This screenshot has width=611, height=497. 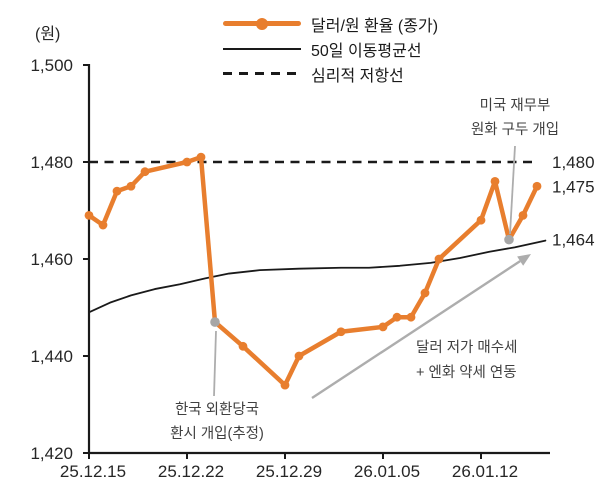 What do you see at coordinates (217, 433) in the screenshot?
I see `annotation-korea-authority-line2: 환시 개입(추정)` at bounding box center [217, 433].